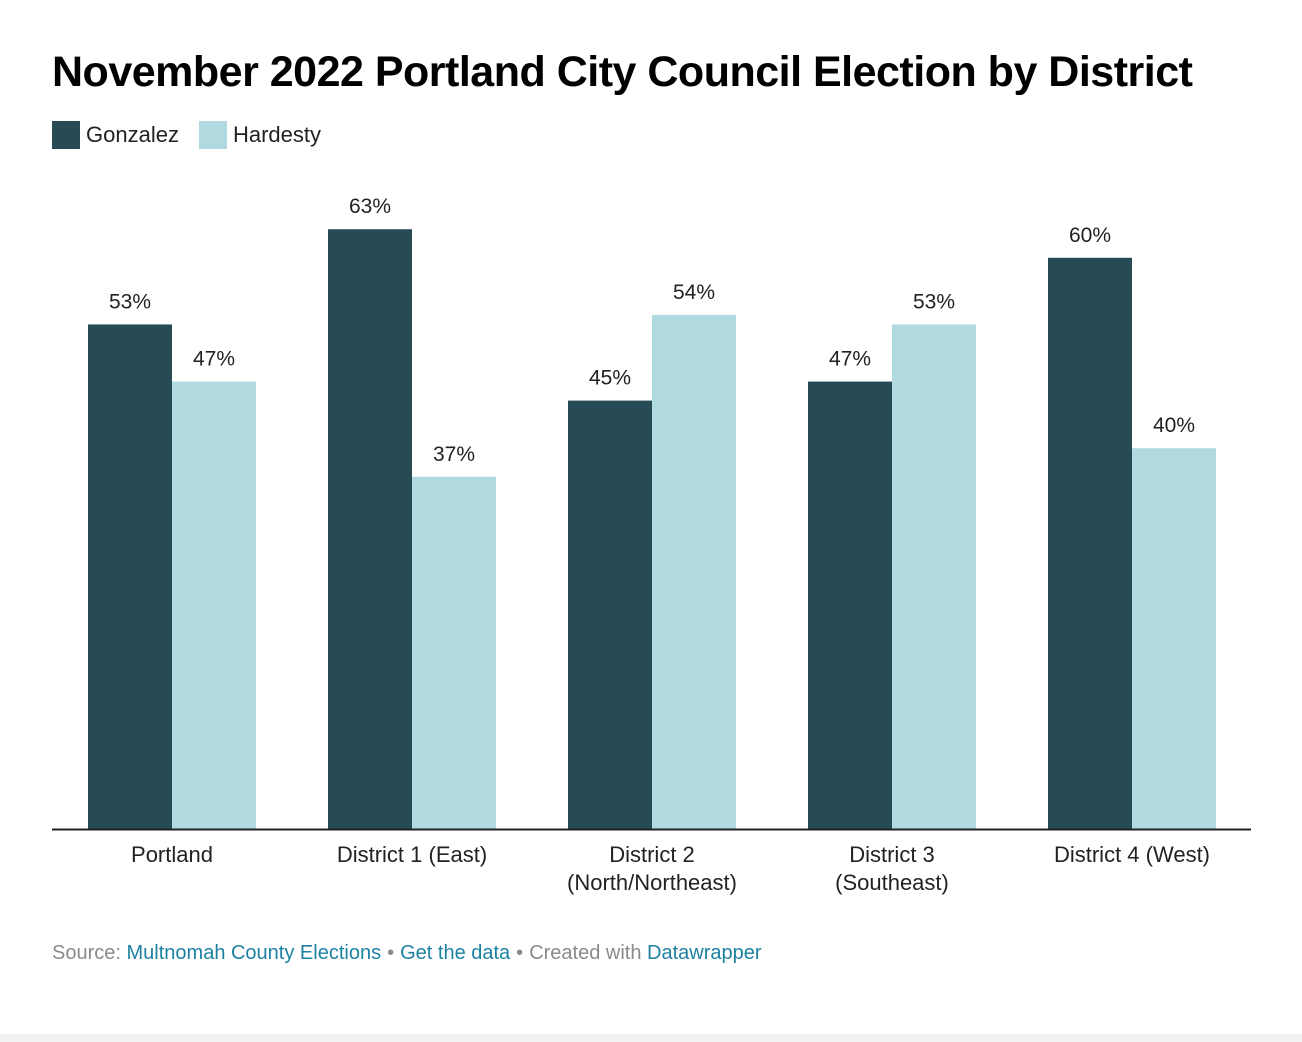 The image size is (1302, 1042). Describe the element at coordinates (86, 953) in the screenshot. I see `source-prefix: Source:` at that location.